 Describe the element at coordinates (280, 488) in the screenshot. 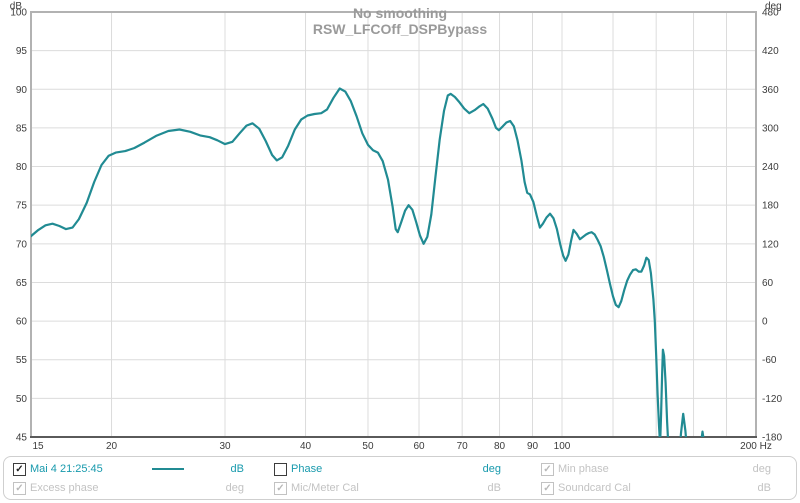

I see `mic-meter-cal-checkbox: ✓` at that location.